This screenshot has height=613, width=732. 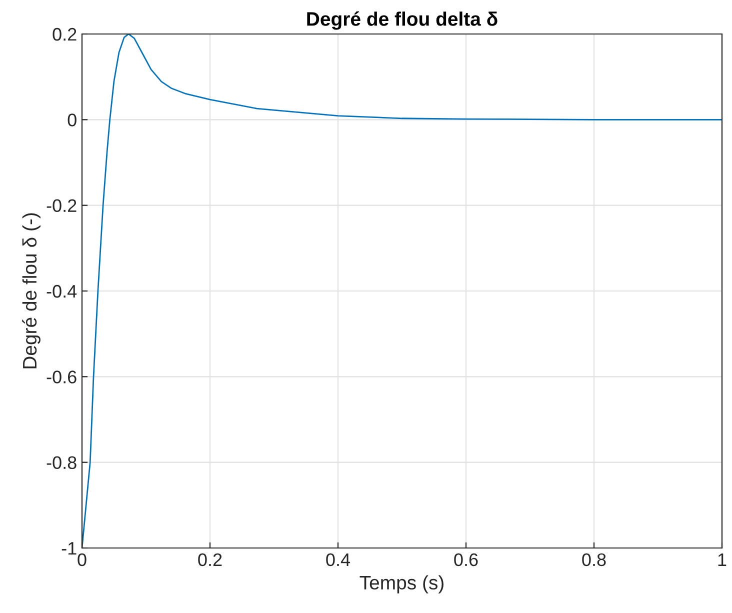 What do you see at coordinates (338, 559) in the screenshot?
I see `x-tick-label: 0.4` at bounding box center [338, 559].